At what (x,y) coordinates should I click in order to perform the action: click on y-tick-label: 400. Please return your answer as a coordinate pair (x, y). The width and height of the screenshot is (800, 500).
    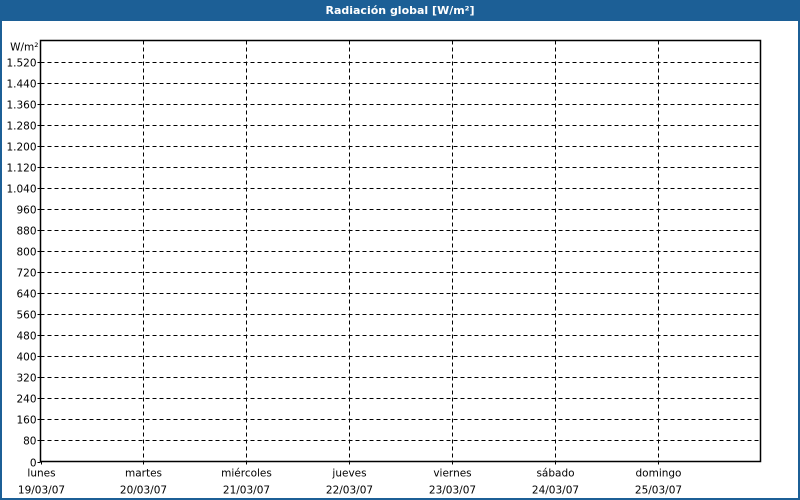
    Looking at the image, I should click on (26, 358).